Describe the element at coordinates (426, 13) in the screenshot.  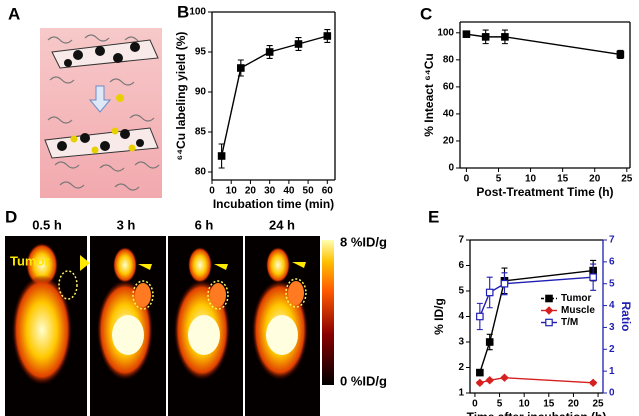
I see `panel-label: C` at that location.